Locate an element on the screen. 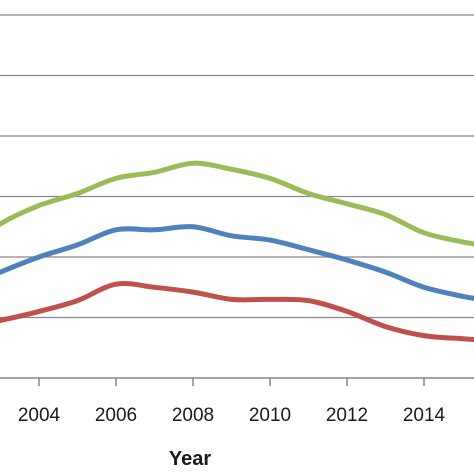 This screenshot has height=474, width=474. x-tick-label-2010: 2010 is located at coordinates (270, 415).